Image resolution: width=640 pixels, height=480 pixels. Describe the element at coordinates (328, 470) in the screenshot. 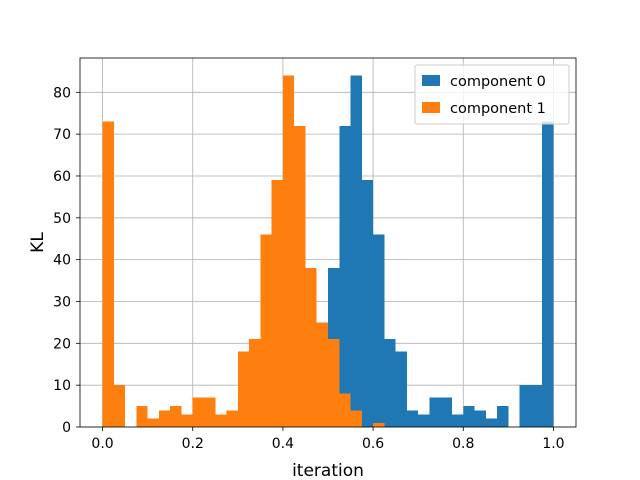

I see `x-axis-label: iteration` at that location.